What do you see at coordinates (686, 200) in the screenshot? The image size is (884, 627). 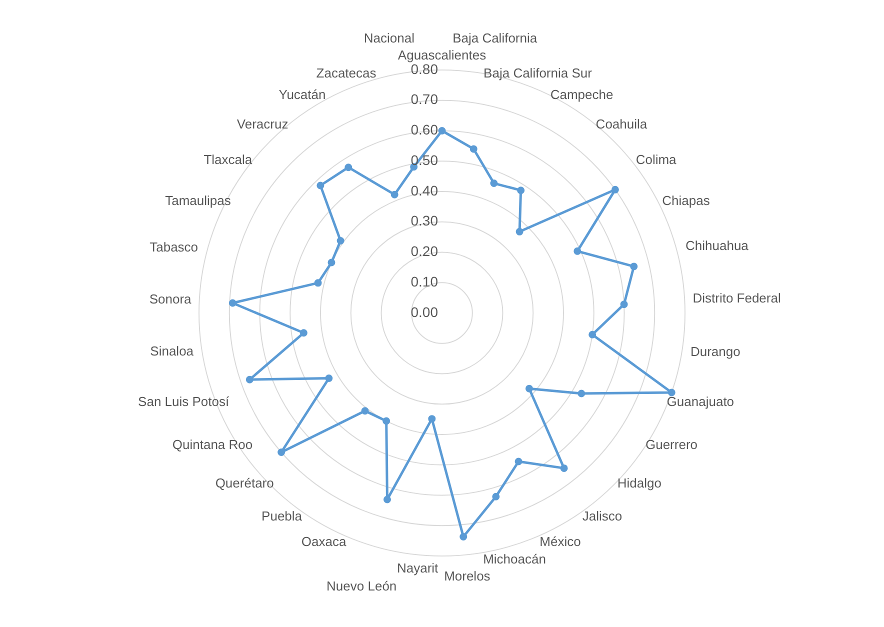 I see `spoke-label: Chiapas` at bounding box center [686, 200].